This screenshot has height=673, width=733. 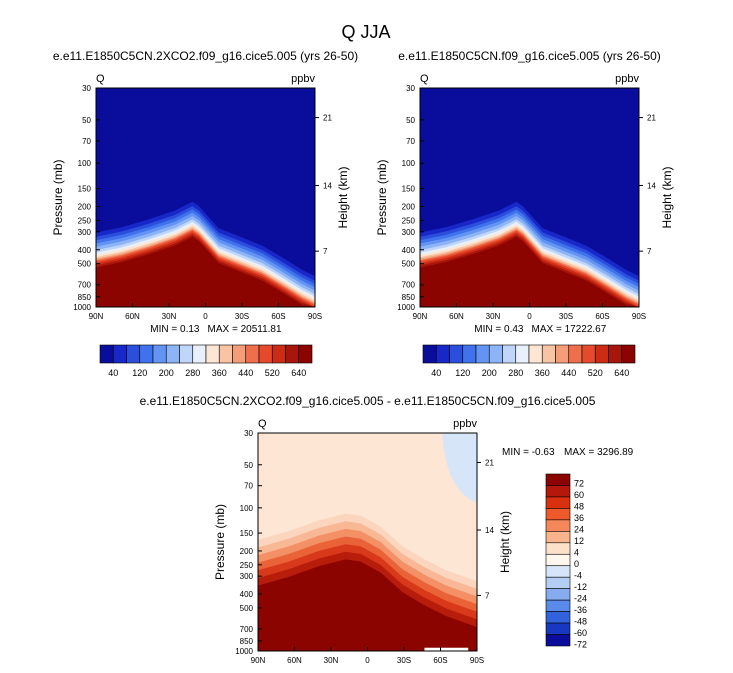 I want to click on colorbar-label: 48, so click(x=579, y=507).